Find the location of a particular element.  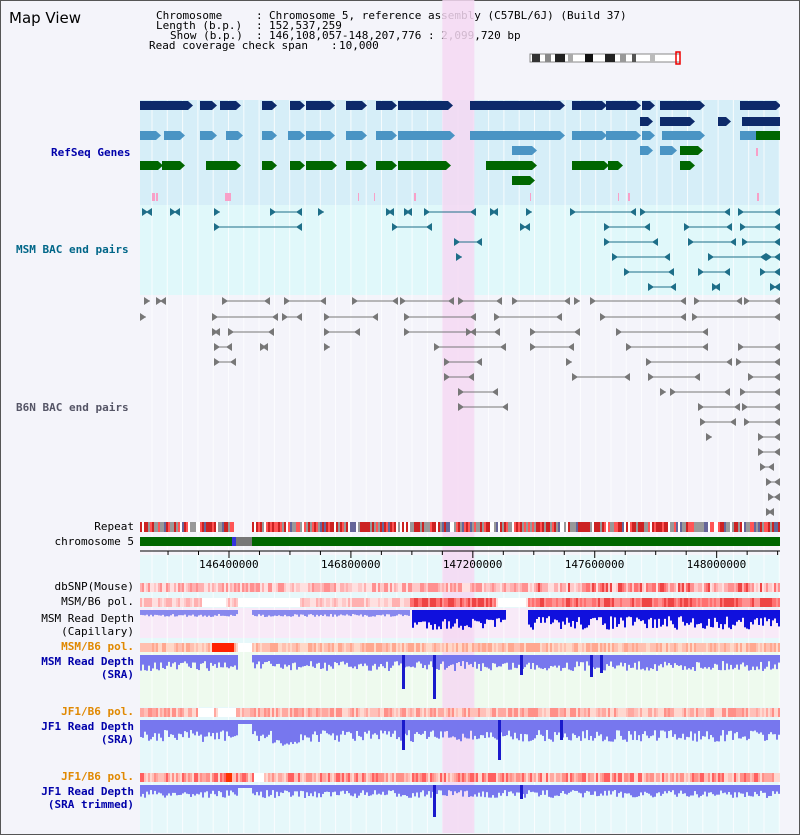

b6n-bac-pair-end is located at coordinates (567, 301).